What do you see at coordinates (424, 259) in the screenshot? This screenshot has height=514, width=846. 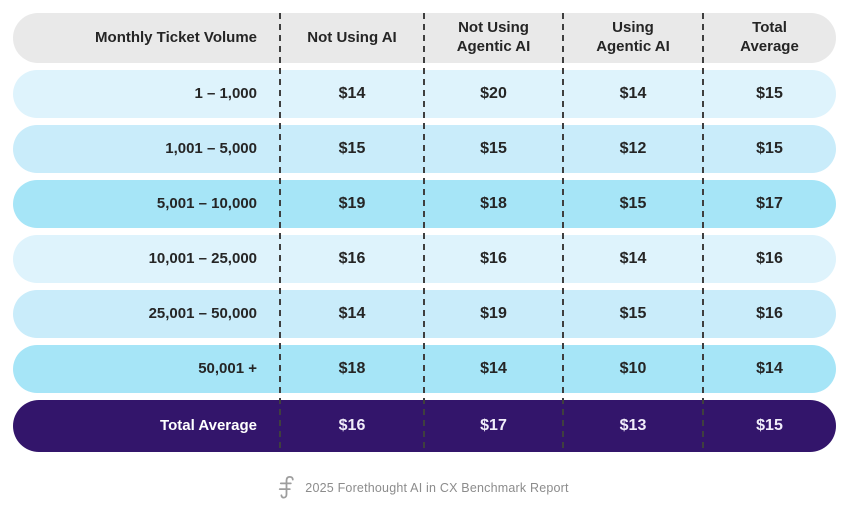 I see `table-row: 10,001 – 25,000 $16 $16 $14 $16` at bounding box center [424, 259].